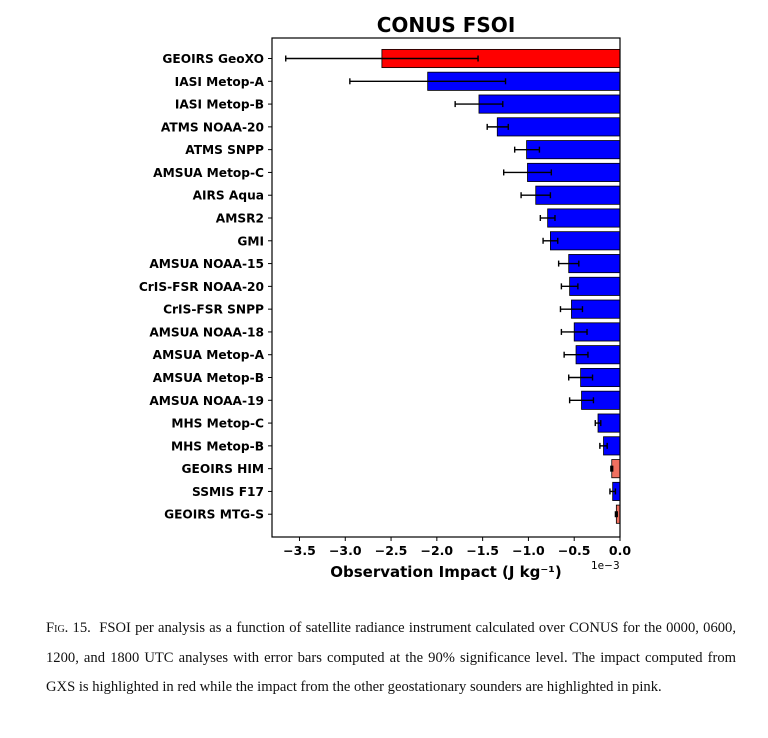  Describe the element at coordinates (605, 566) in the screenshot. I see `x-axis-scale-label: 1e−3` at that location.